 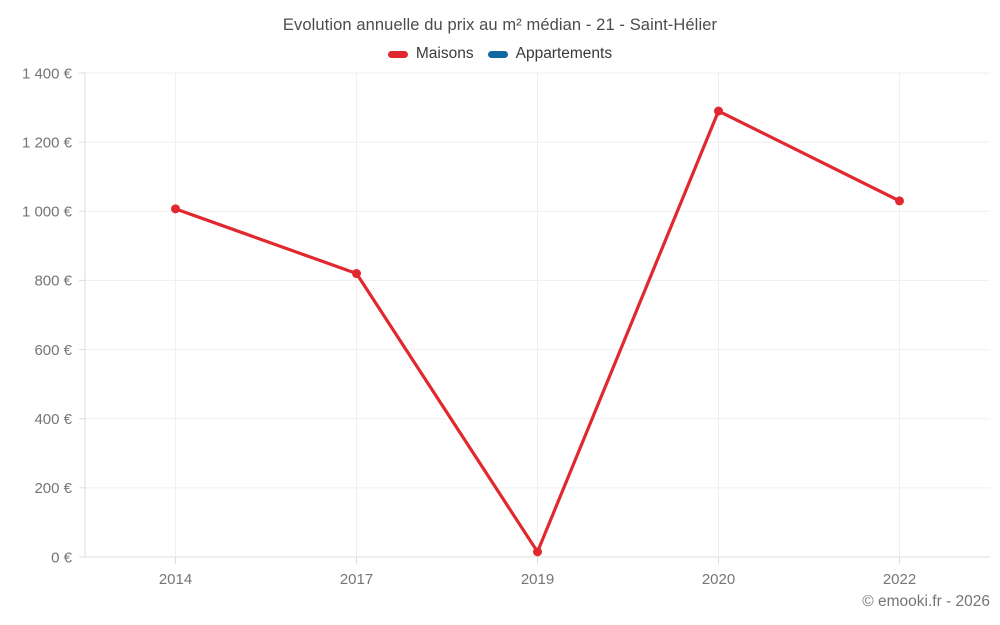 I want to click on x-tick-label: 2022, so click(x=899, y=579).